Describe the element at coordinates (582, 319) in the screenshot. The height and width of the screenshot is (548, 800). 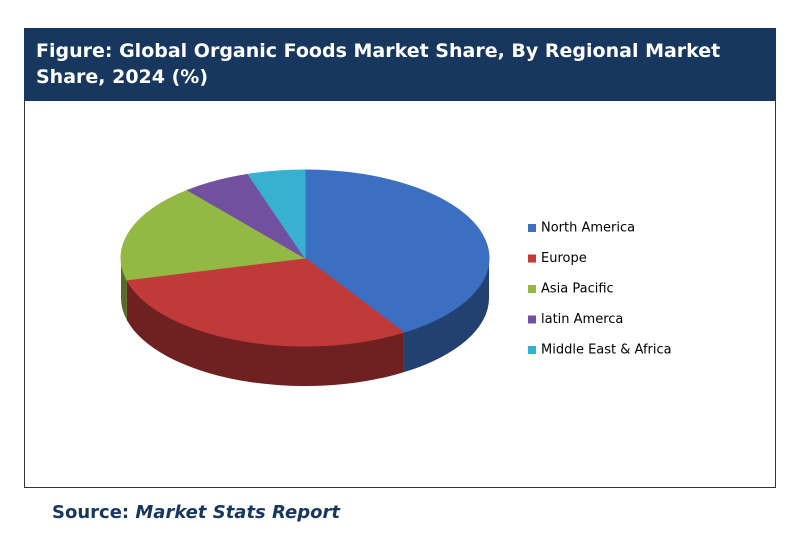
I see `legend-label: latin Amerca` at that location.